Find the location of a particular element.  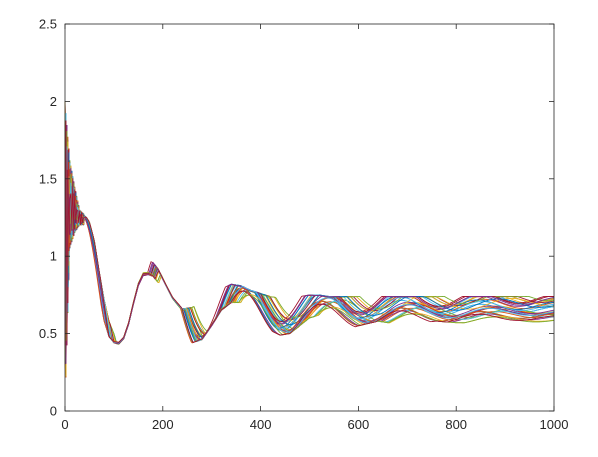

x-tick-label: 200 is located at coordinates (163, 424).